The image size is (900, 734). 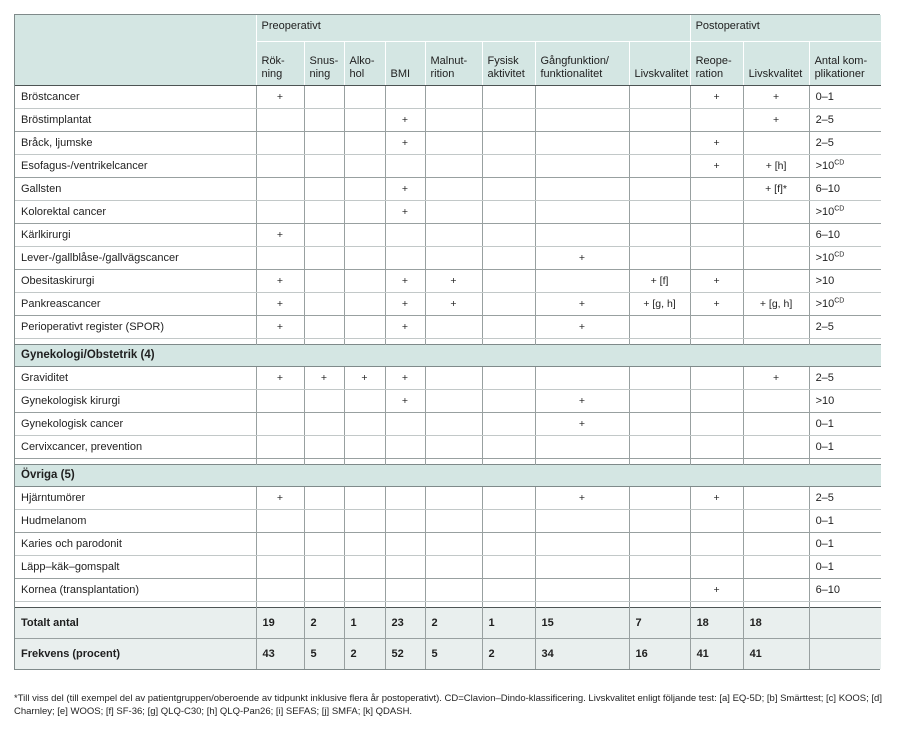 I want to click on table-row: Kärlkirurgi +6–10, so click(x=448, y=235).